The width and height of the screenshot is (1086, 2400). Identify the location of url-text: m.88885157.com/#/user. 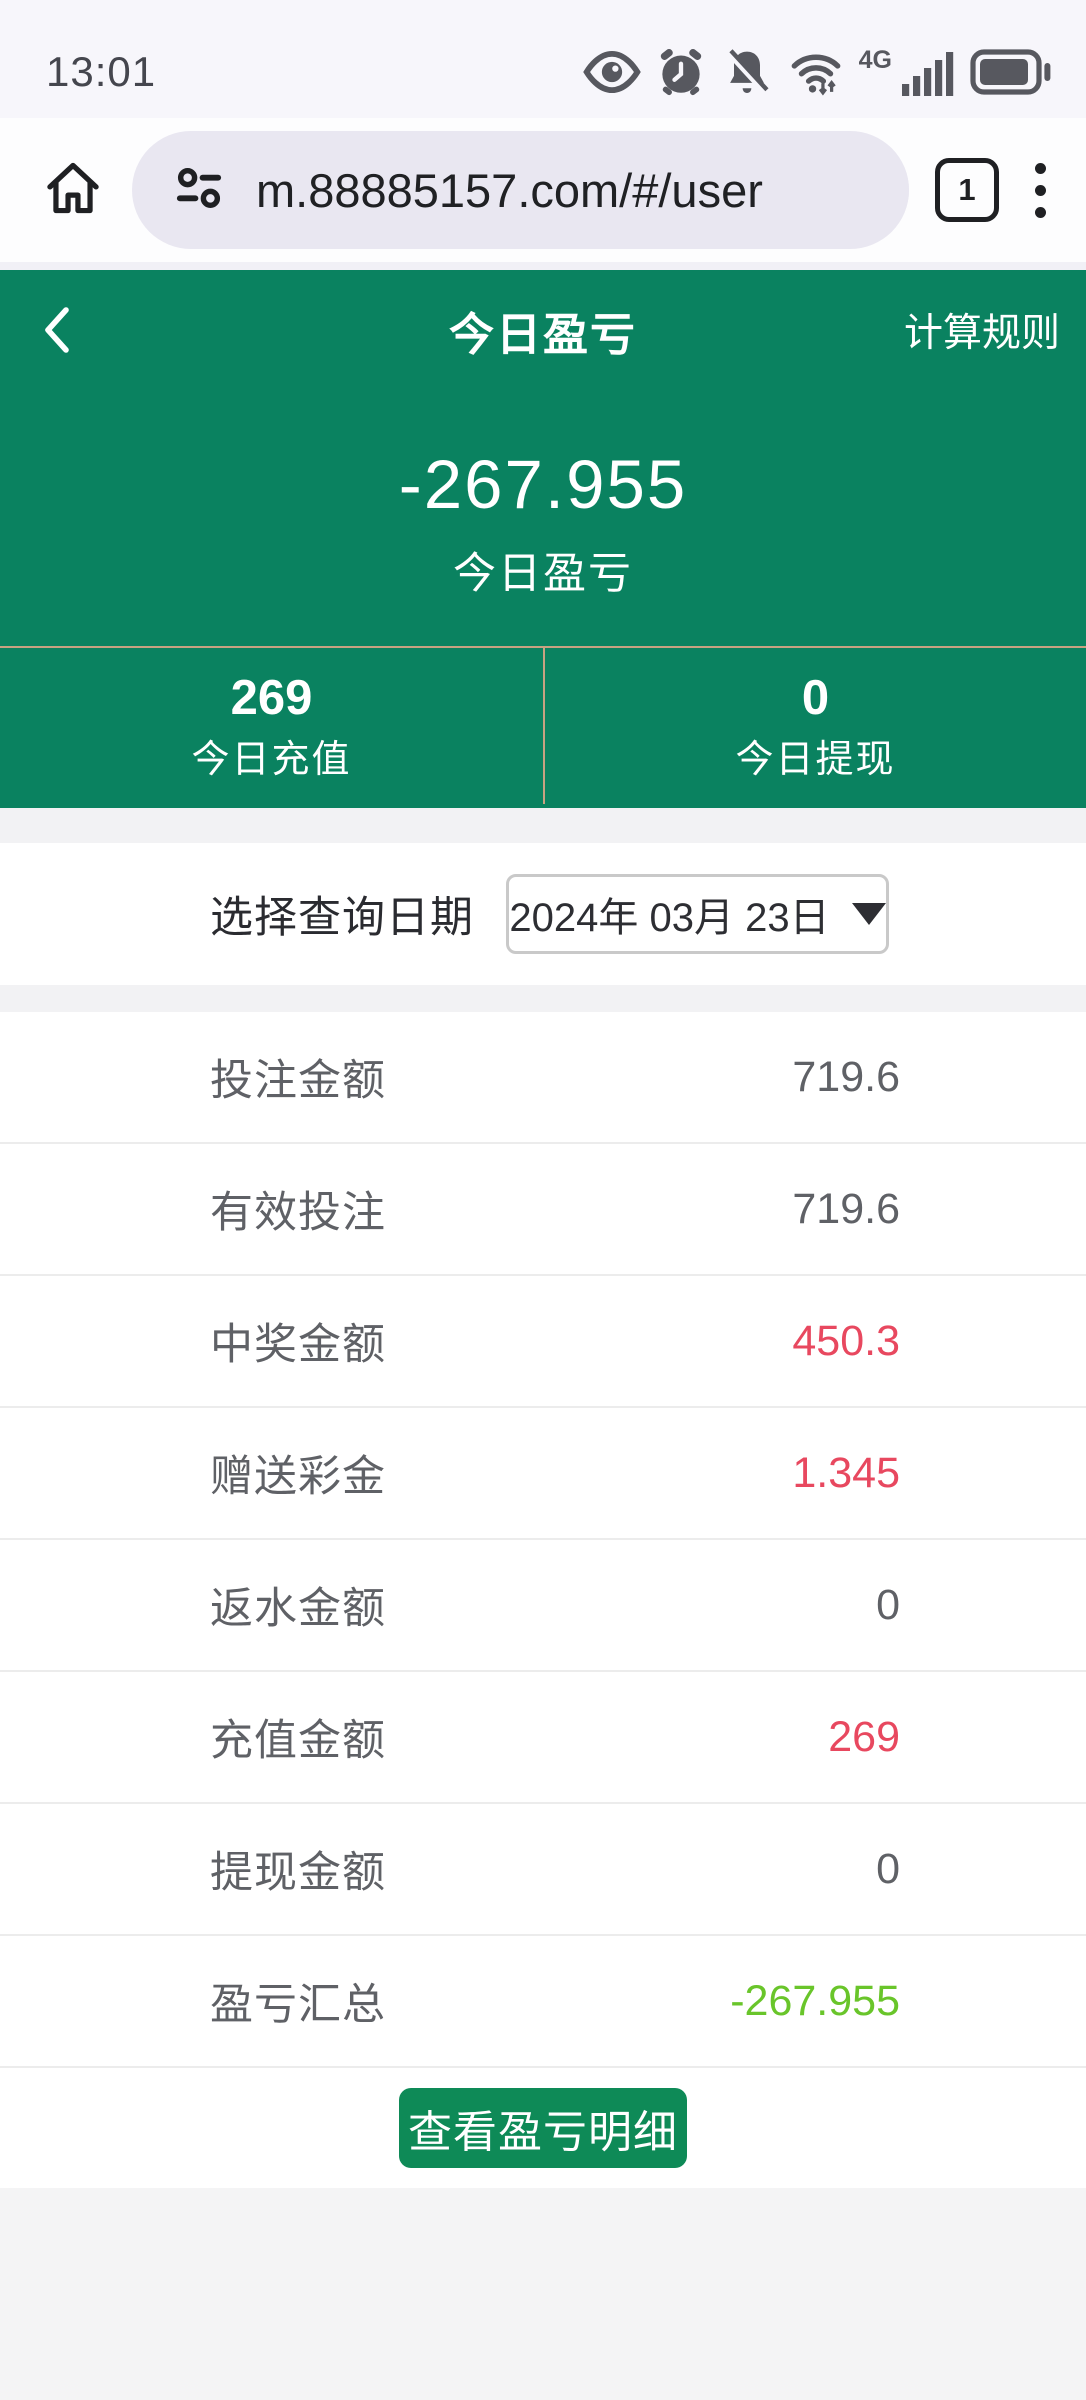
(509, 190).